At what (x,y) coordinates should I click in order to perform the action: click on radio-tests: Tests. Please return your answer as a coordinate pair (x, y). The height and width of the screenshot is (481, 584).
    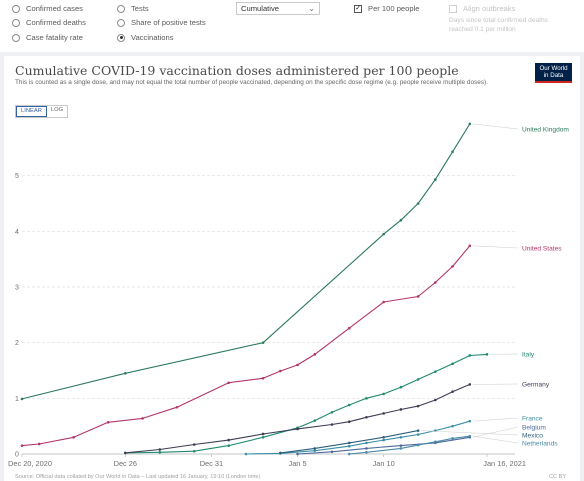
    Looking at the image, I should click on (133, 8).